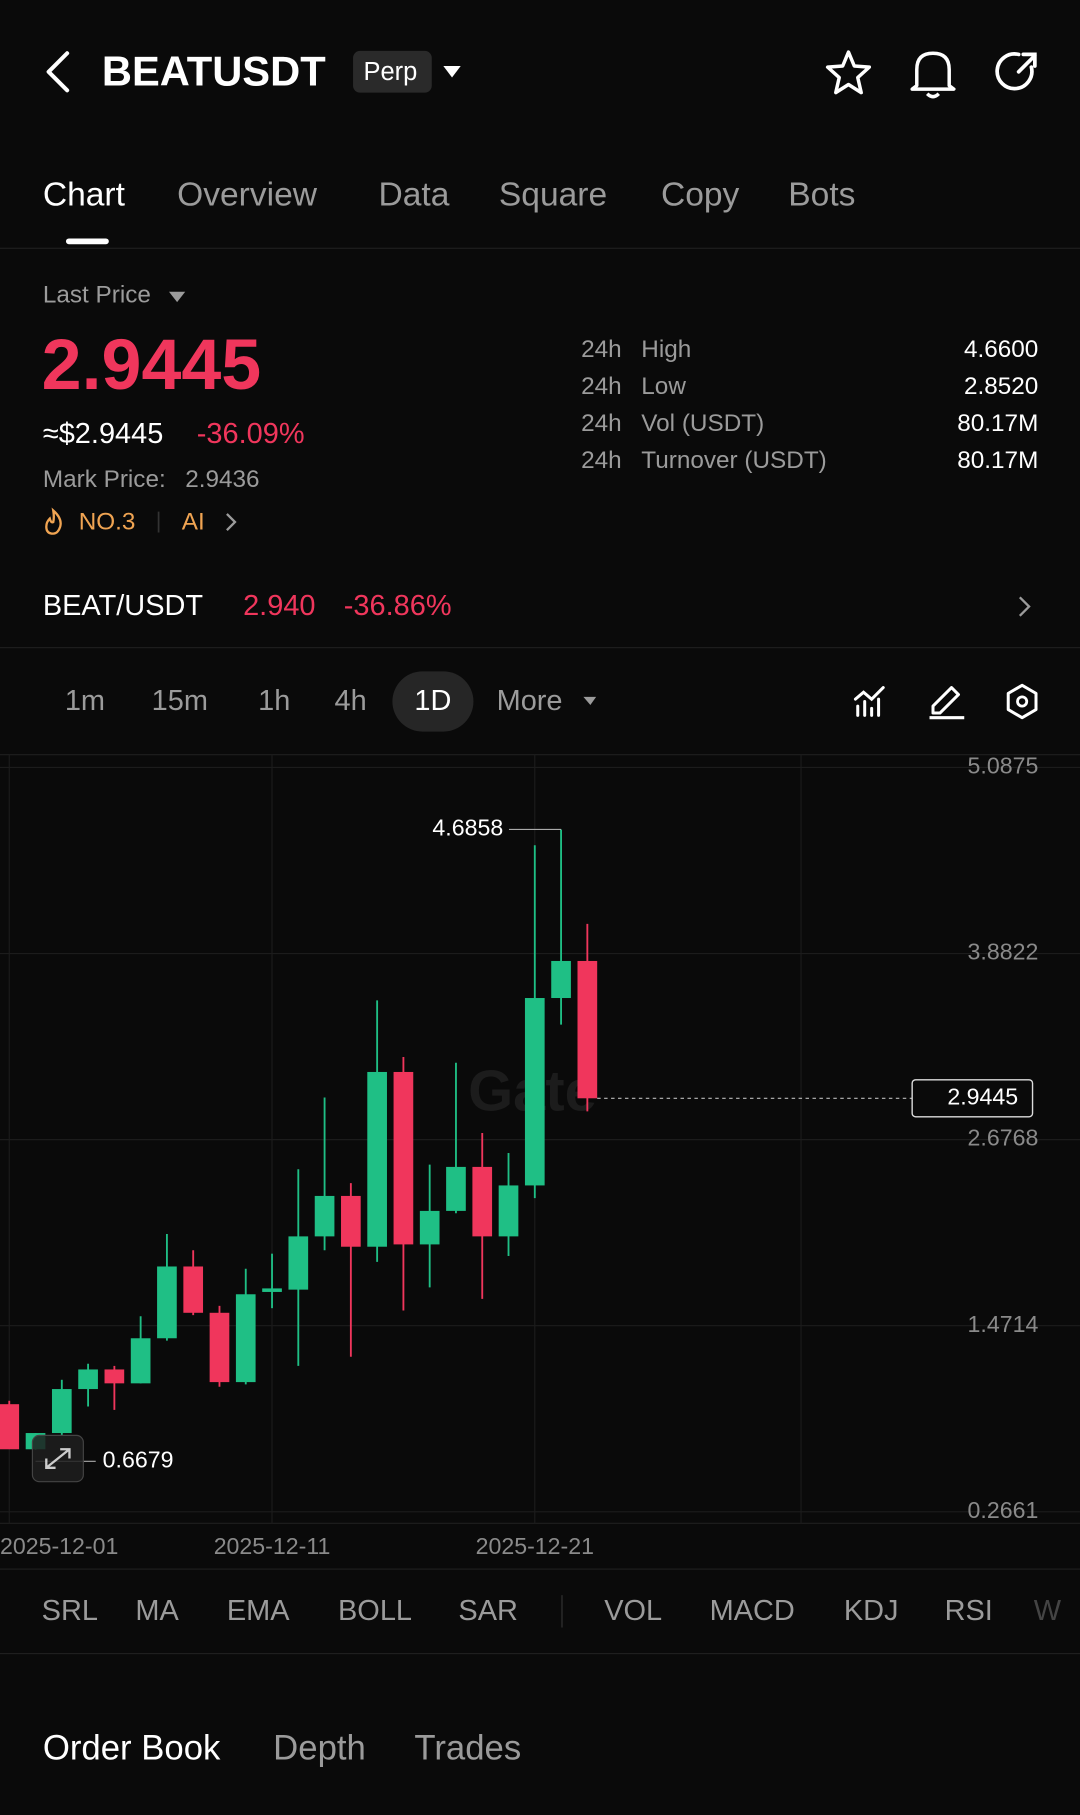  I want to click on indicator: MA, so click(157, 1610).